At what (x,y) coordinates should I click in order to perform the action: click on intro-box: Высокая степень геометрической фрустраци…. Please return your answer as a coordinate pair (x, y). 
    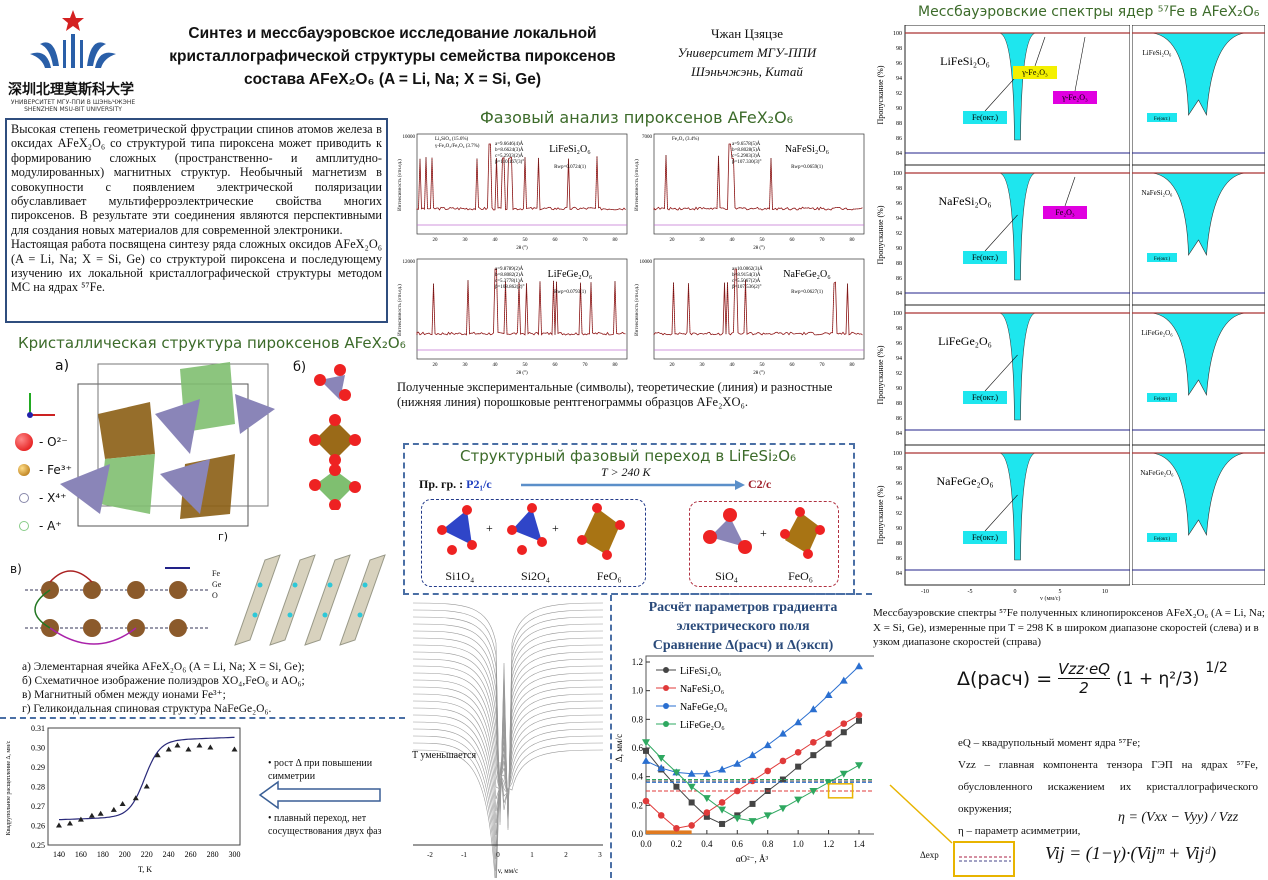
    Looking at the image, I should click on (196, 220).